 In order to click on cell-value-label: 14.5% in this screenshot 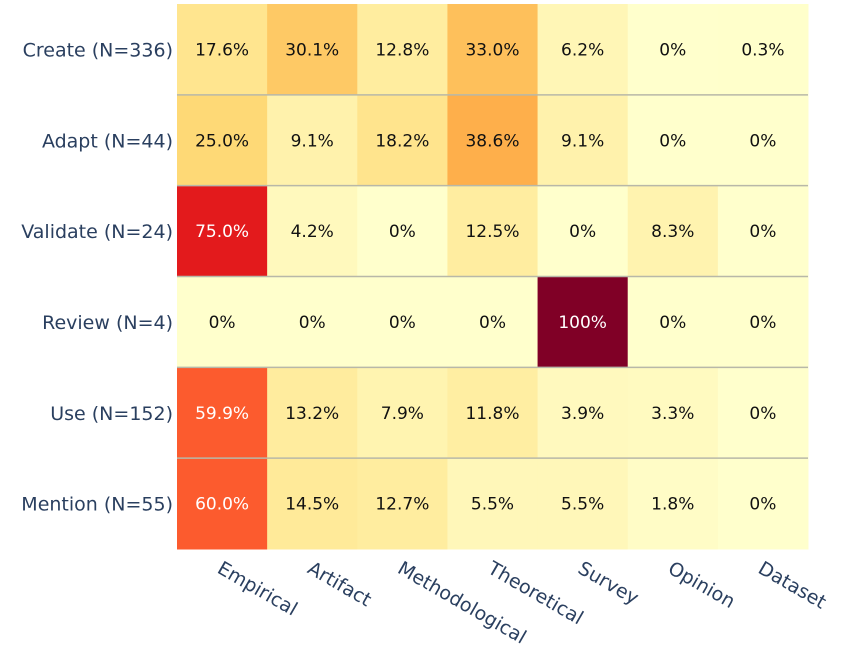, I will do `click(312, 505)`.